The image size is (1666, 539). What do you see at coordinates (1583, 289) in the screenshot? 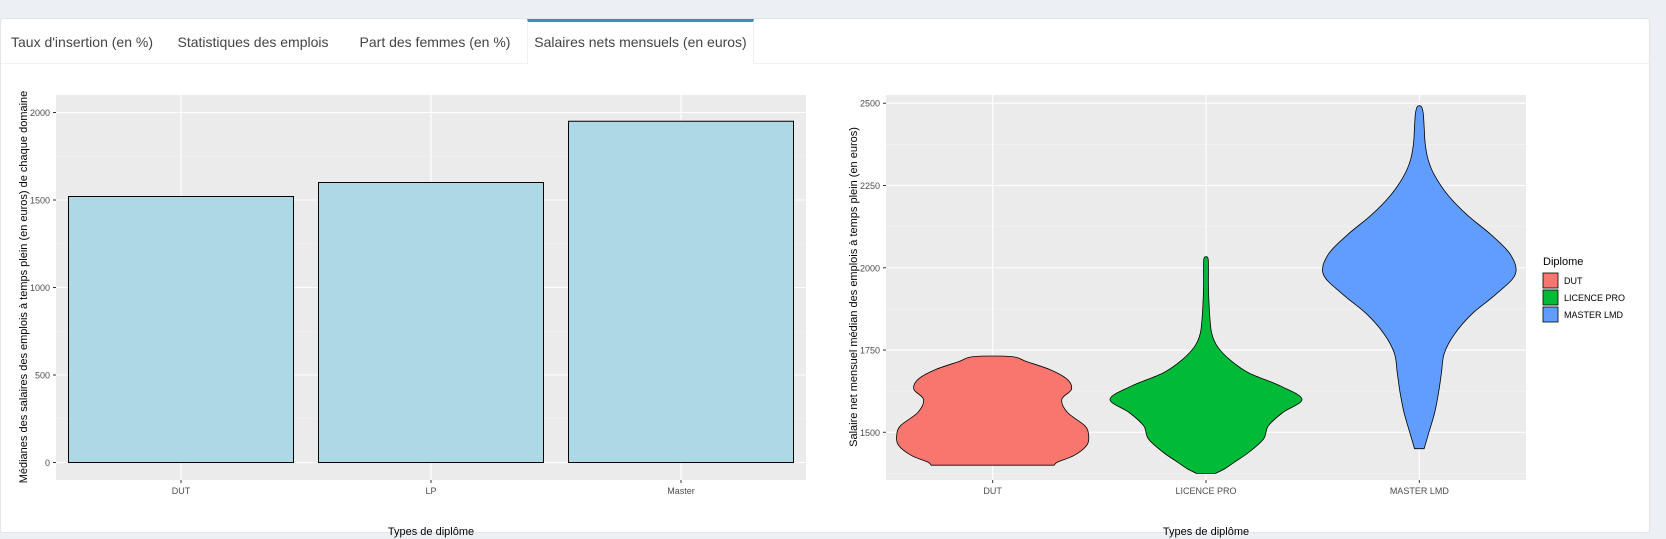
I see `violin-chart-legend: Diplome DUT LICENCE PRO MASTER LMD` at bounding box center [1583, 289].